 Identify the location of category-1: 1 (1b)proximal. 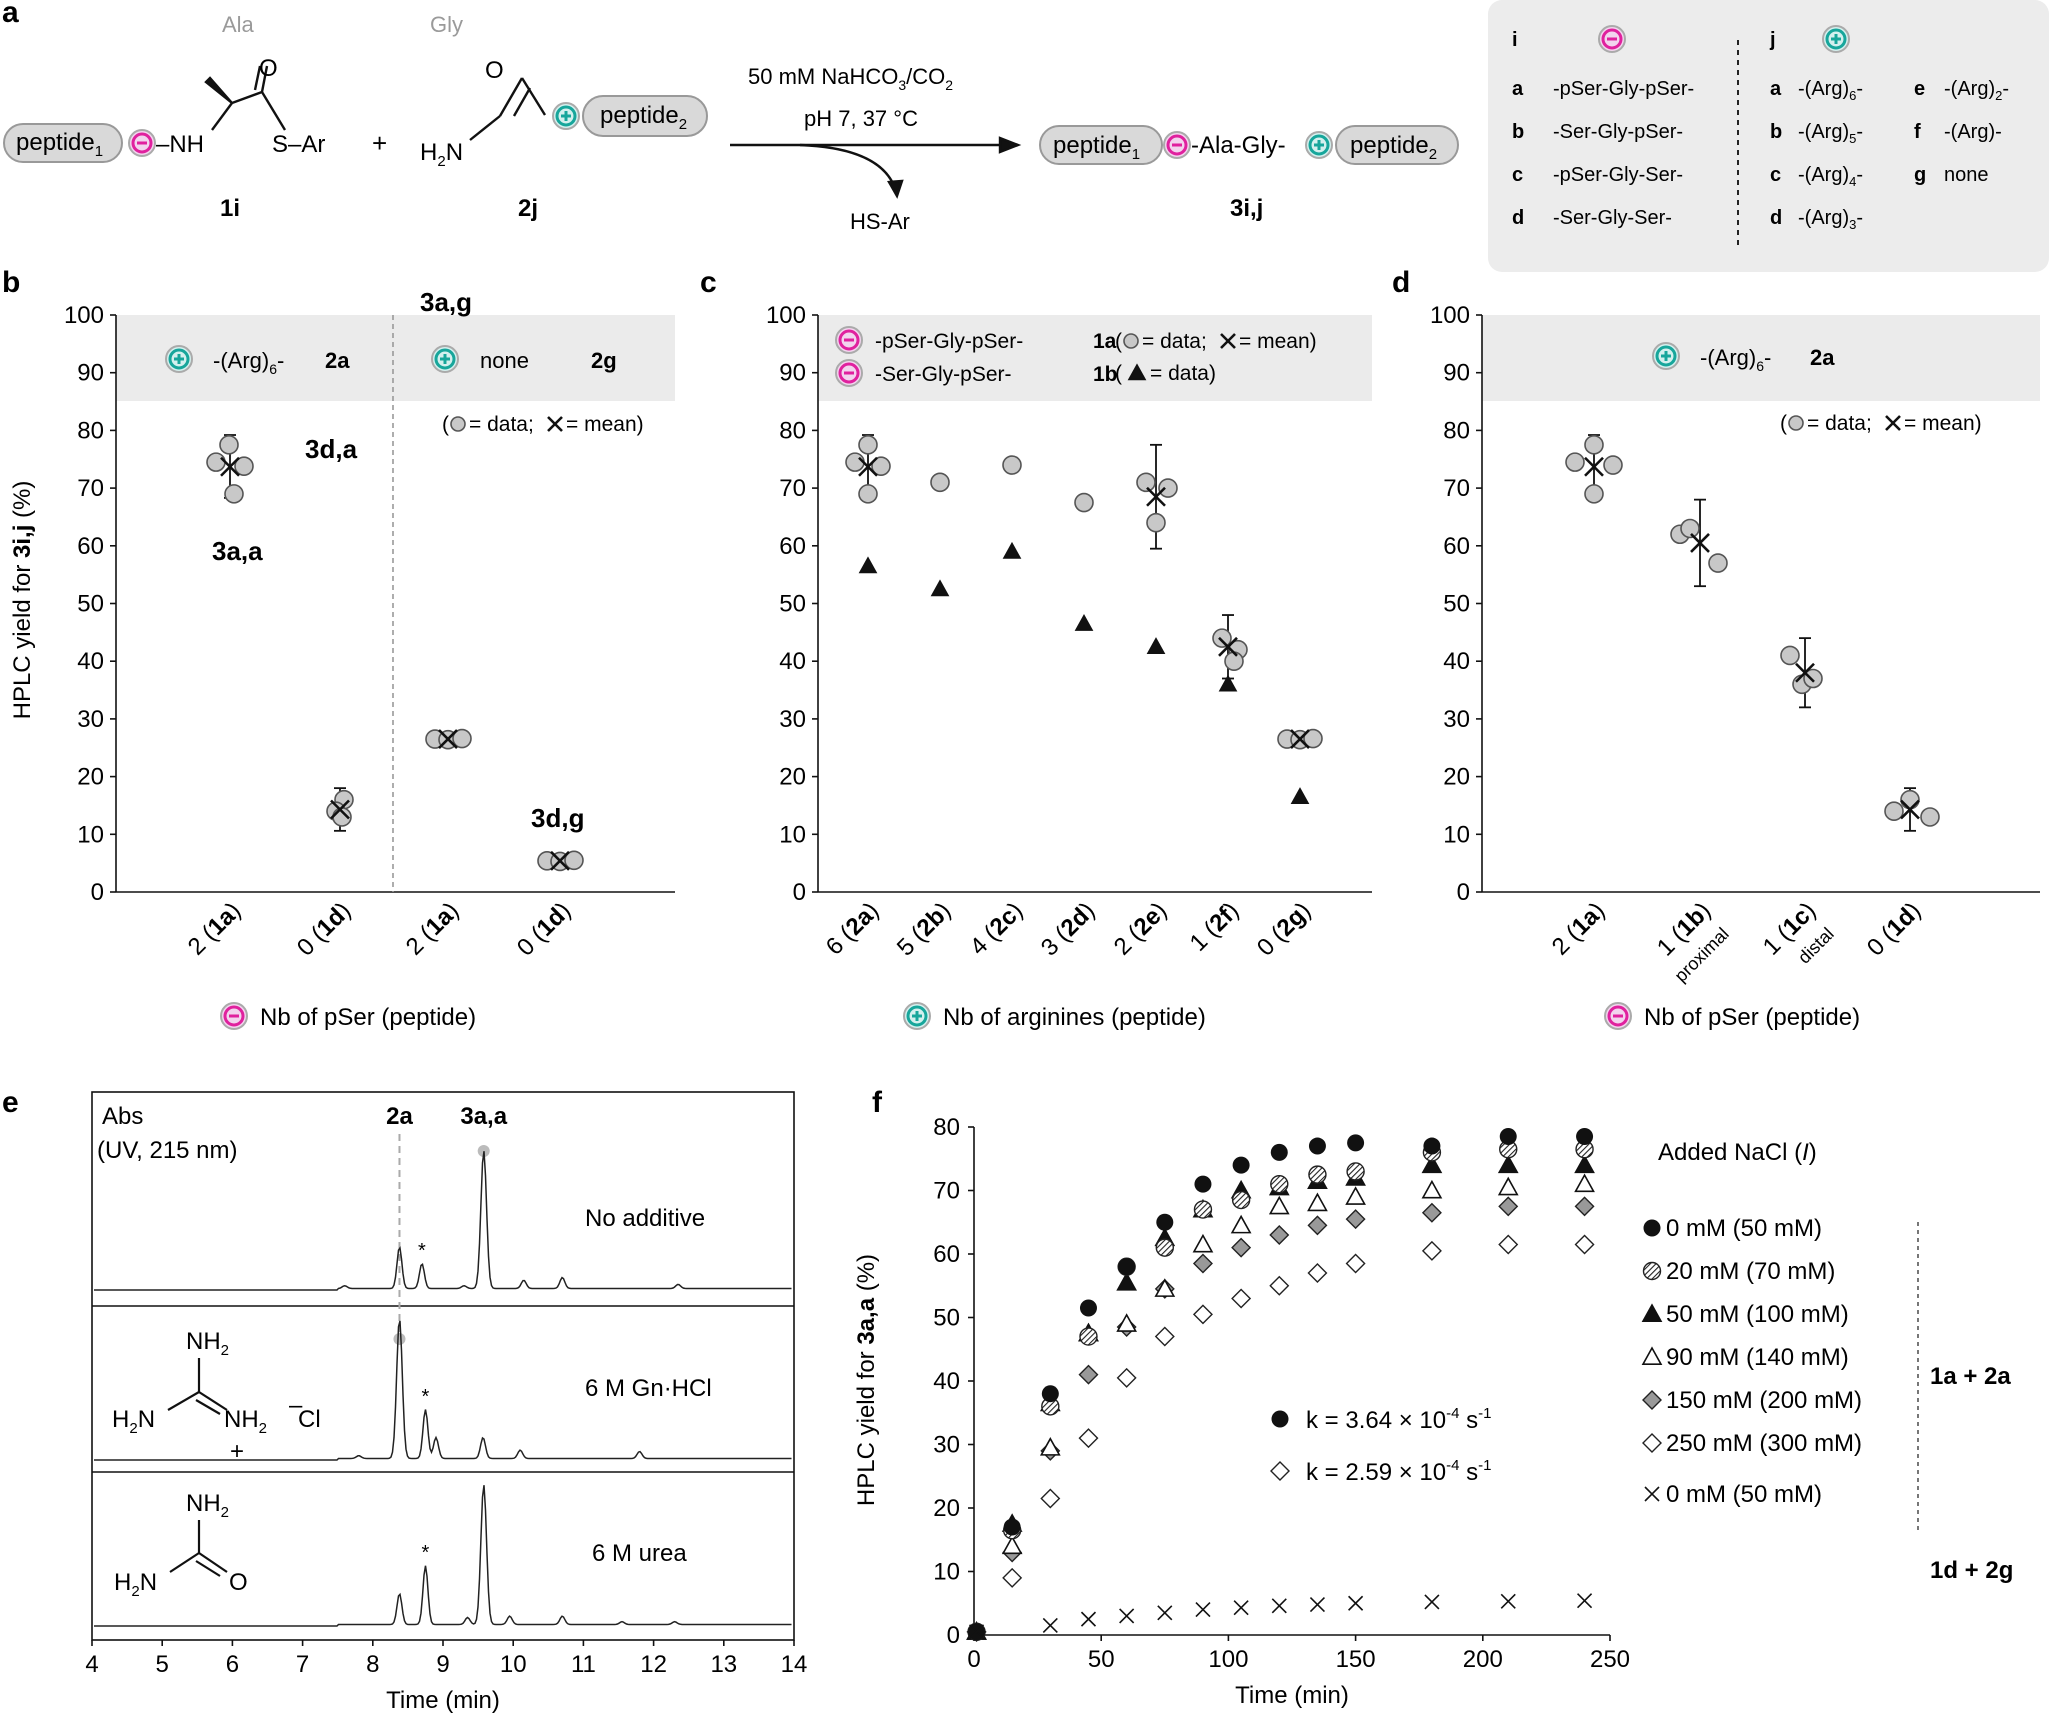
(1692, 742).